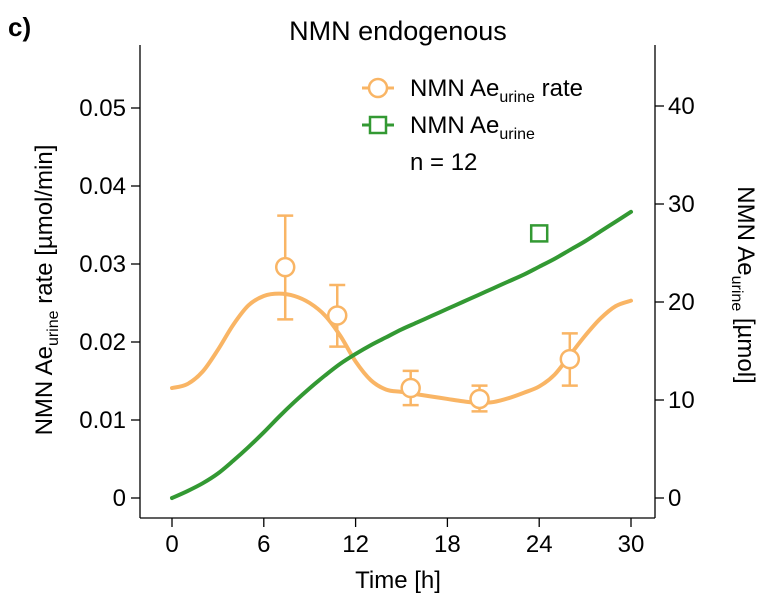 This screenshot has height=596, width=760. What do you see at coordinates (674, 498) in the screenshot?
I see `right-tick-label: 0` at bounding box center [674, 498].